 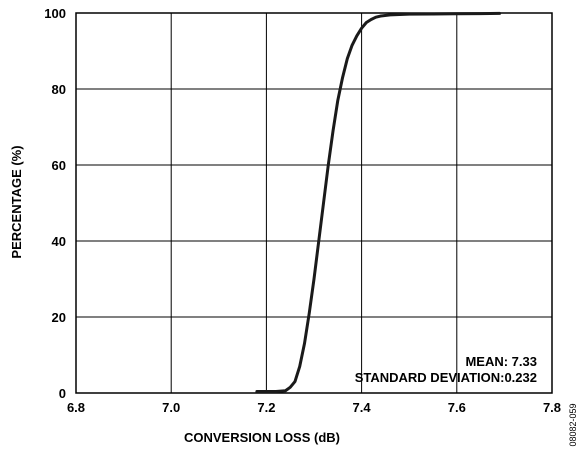 I want to click on y-tick-label: 0, so click(x=62, y=393).